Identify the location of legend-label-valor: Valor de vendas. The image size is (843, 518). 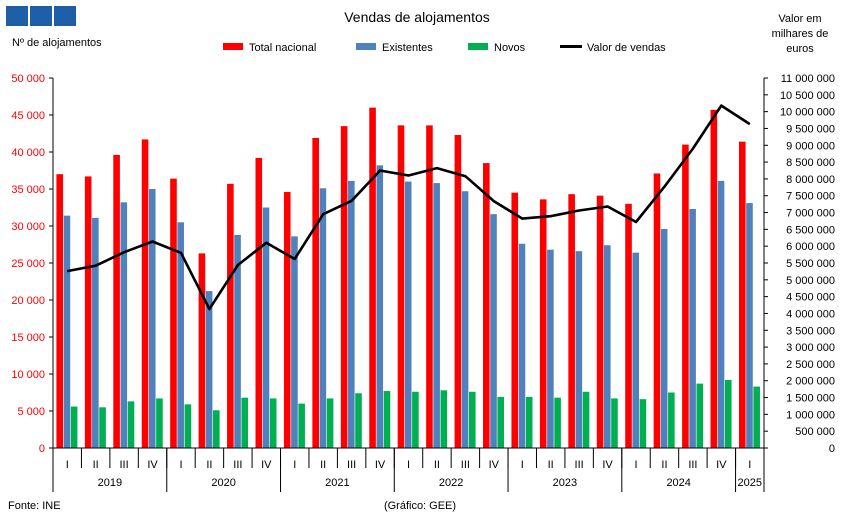
(626, 48).